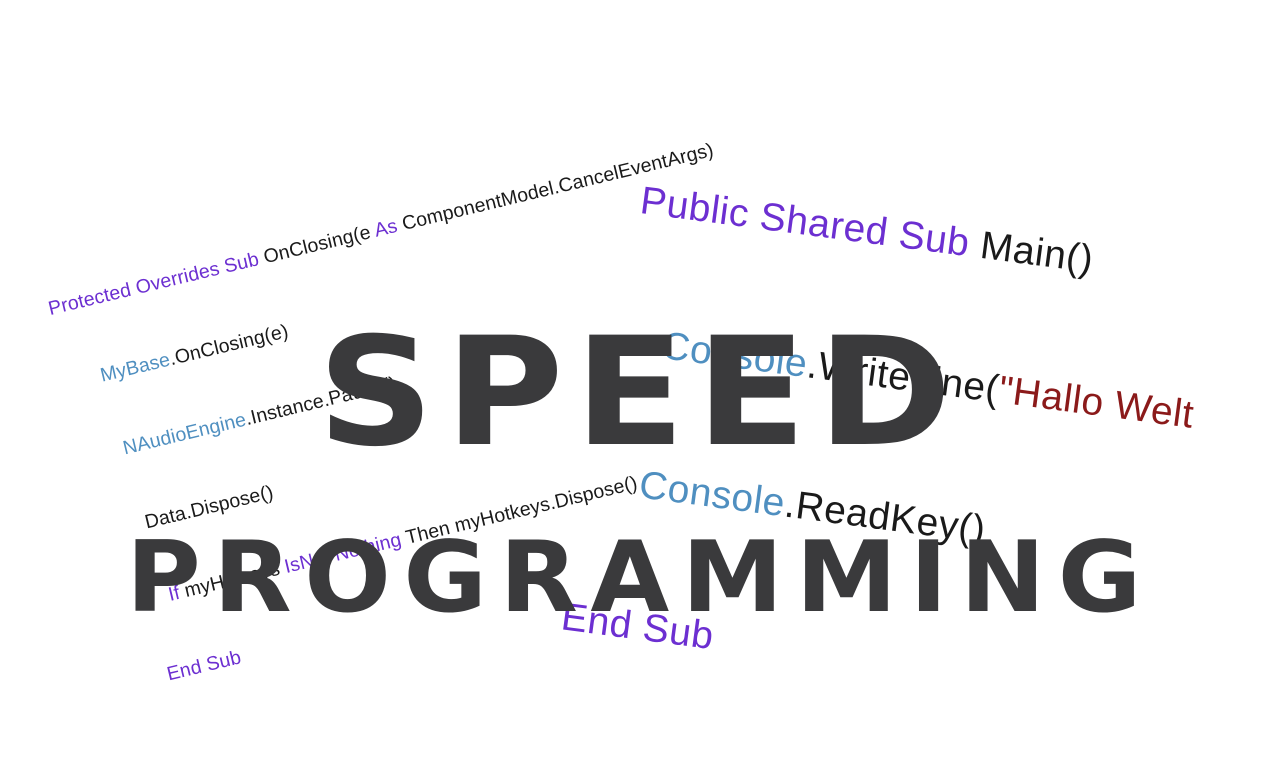 This screenshot has width=1280, height=765. What do you see at coordinates (154, 284) in the screenshot?
I see `code-keyword: Protected Overrides Sub` at bounding box center [154, 284].